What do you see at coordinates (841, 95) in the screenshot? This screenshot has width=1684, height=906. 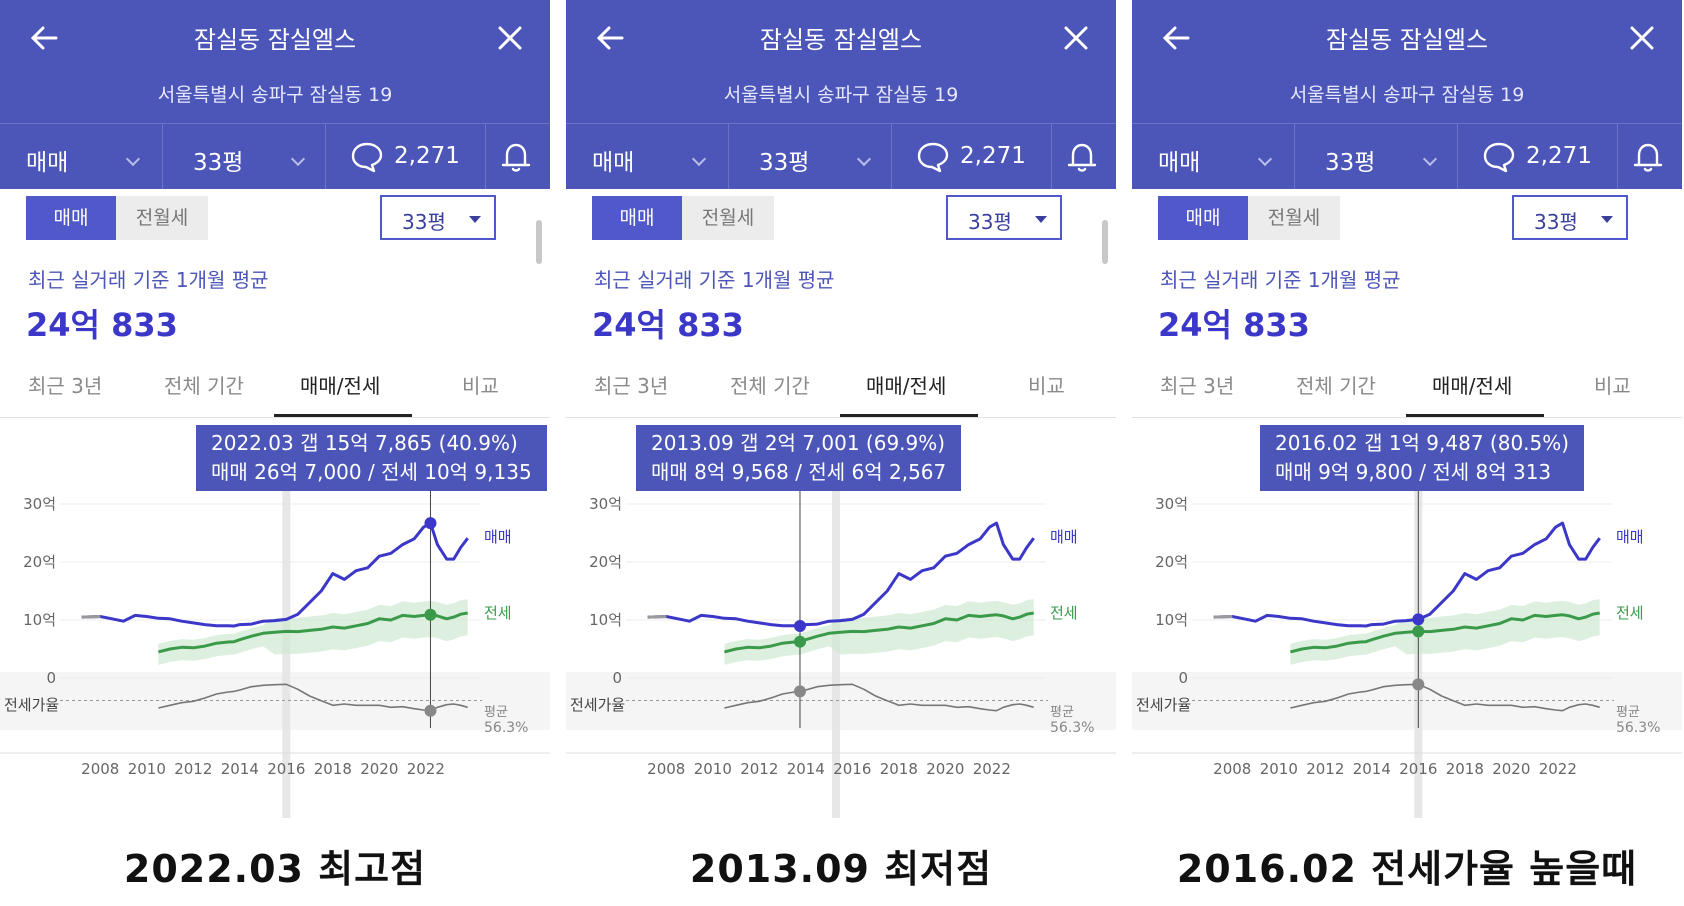 I see `address: 서울특별시 송파구 잠실동 19` at bounding box center [841, 95].